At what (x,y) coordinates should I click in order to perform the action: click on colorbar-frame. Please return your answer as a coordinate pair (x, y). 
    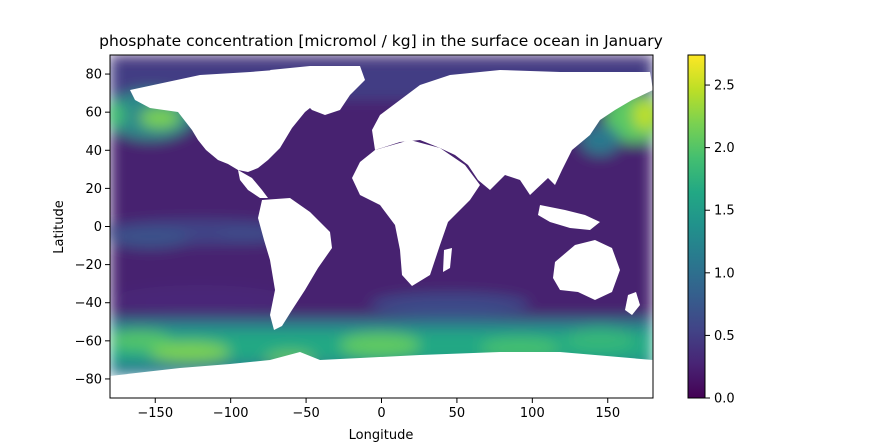
    Looking at the image, I should click on (696, 226).